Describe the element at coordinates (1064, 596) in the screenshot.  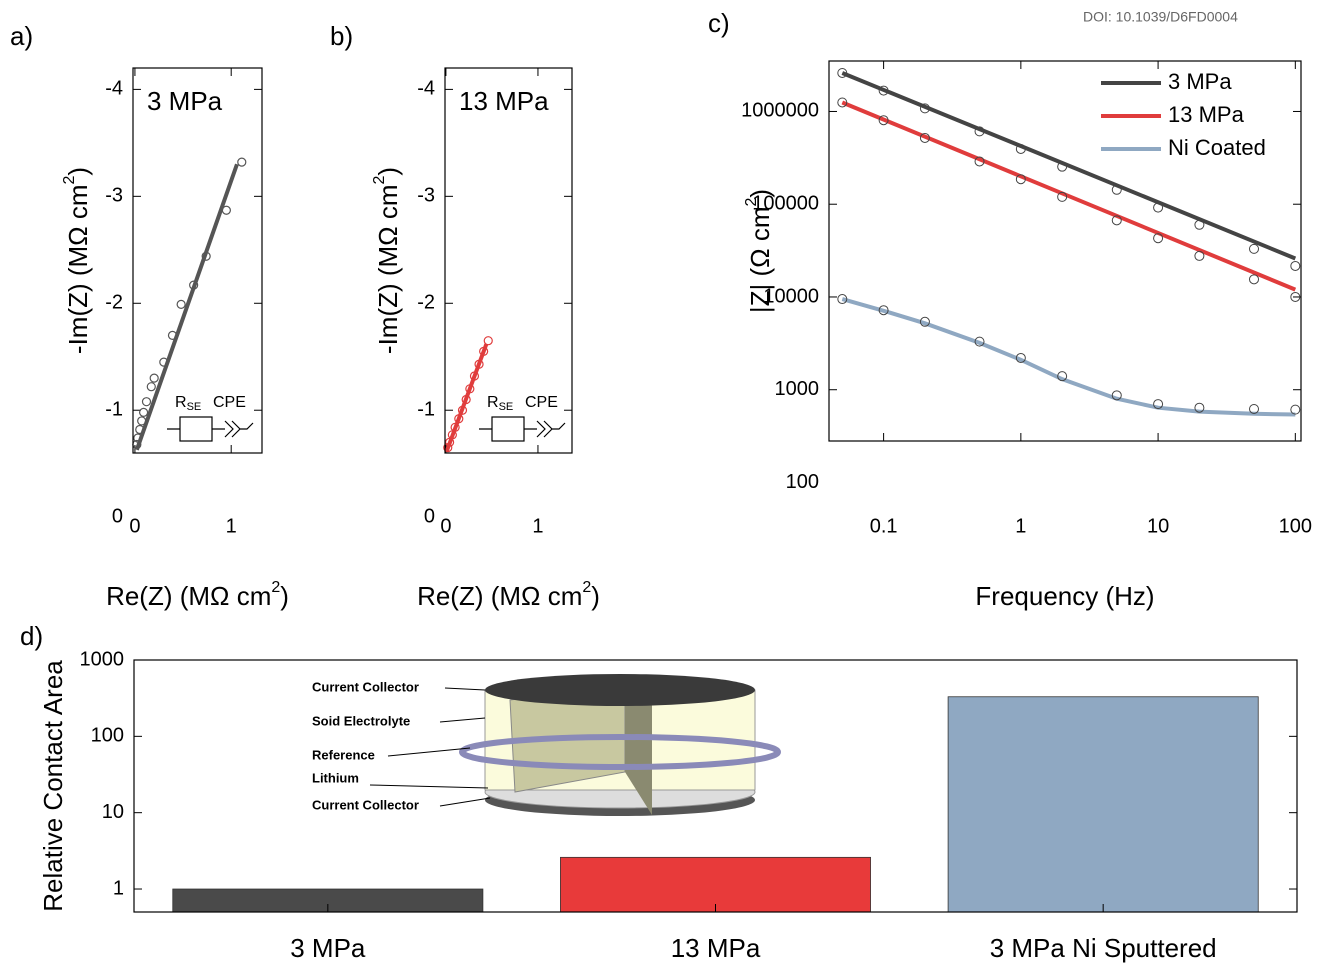
I see `x-axis-label: Frequency (Hz)` at that location.